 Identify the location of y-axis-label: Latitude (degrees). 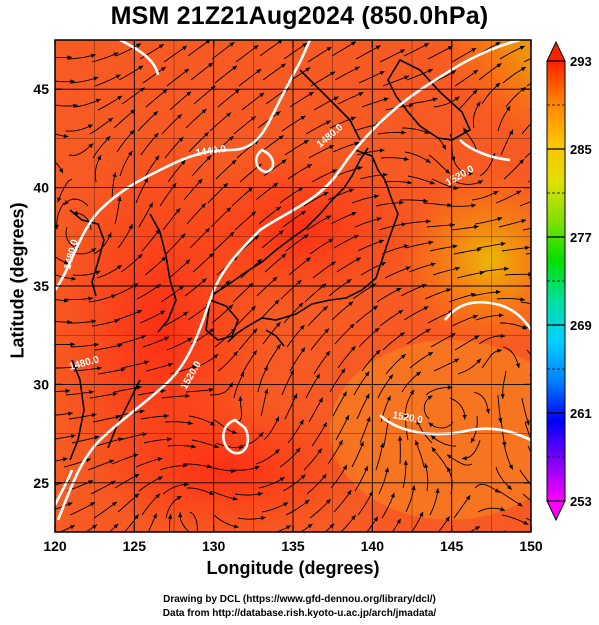
(17, 280).